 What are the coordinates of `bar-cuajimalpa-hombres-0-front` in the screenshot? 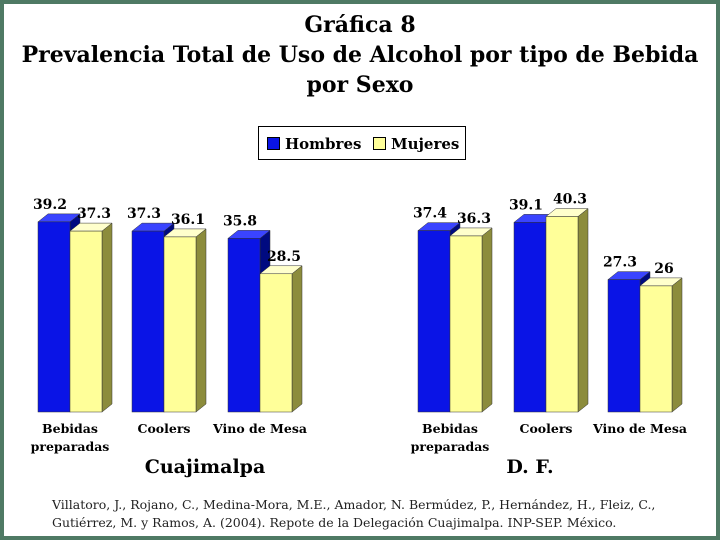 It's located at (54, 317).